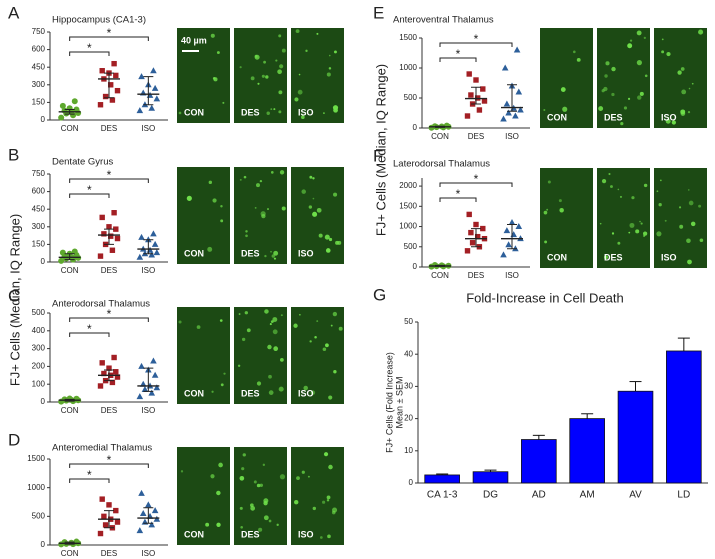 This screenshot has width=715, height=559. I want to click on y-tick-label: 1500, so click(408, 37).